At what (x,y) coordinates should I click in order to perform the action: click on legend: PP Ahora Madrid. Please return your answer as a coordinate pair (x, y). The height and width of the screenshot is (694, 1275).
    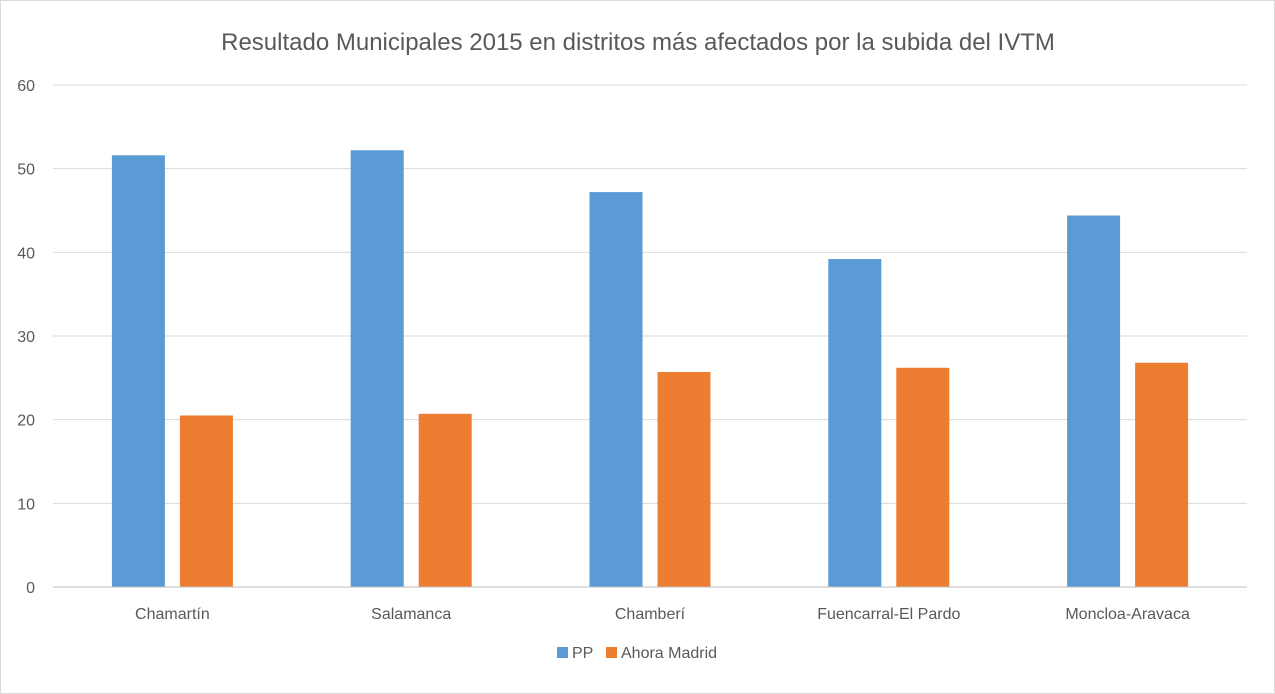
    Looking at the image, I should click on (637, 653).